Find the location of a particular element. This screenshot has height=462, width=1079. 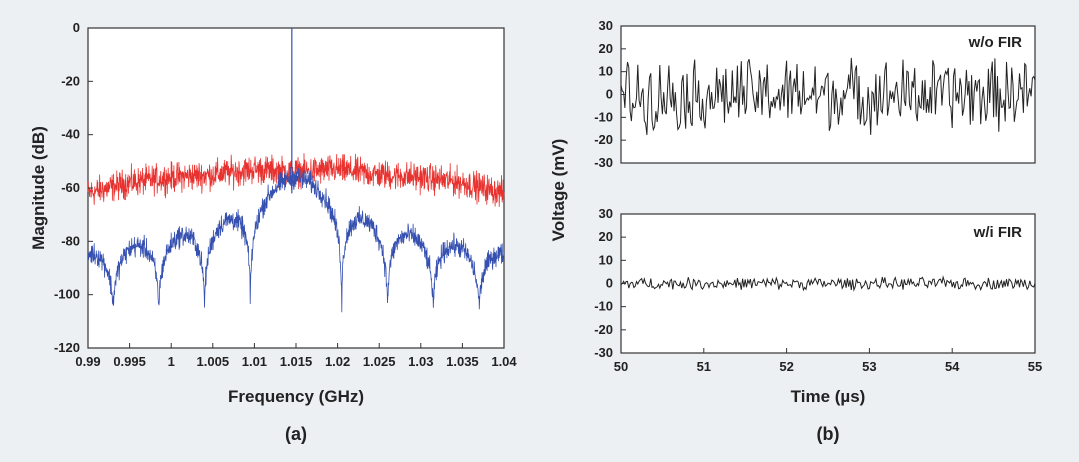

x-tick-label: 1.03 is located at coordinates (420, 361).